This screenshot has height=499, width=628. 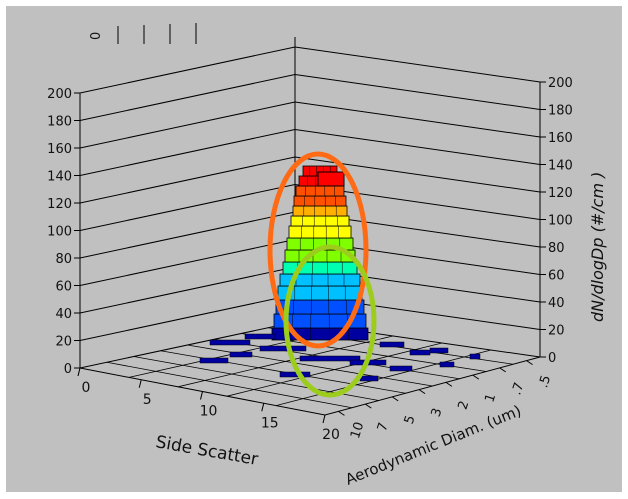 What do you see at coordinates (63, 342) in the screenshot?
I see `z-tick-label-left: 20` at bounding box center [63, 342].